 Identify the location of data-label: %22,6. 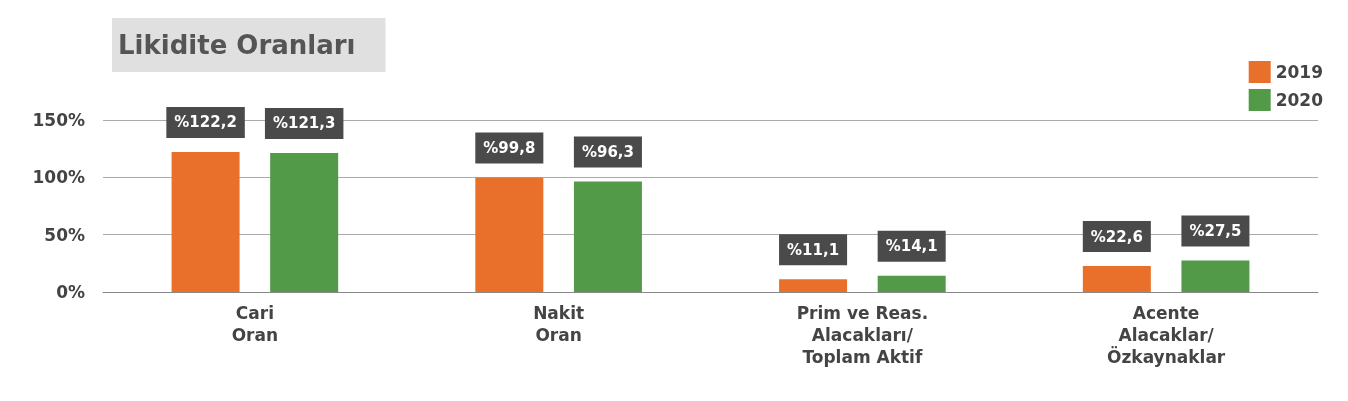
(1116, 236).